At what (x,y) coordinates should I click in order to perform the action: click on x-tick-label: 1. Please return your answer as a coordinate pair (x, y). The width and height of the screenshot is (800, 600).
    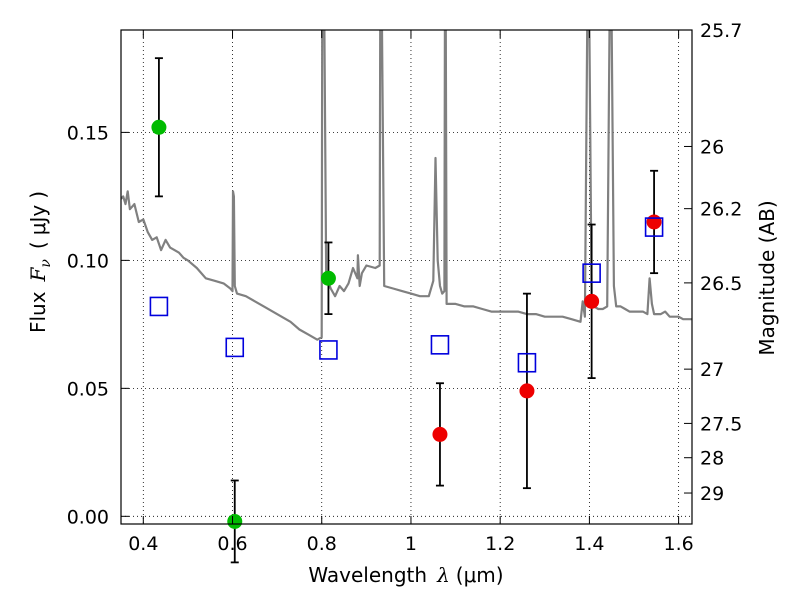
    Looking at the image, I should click on (411, 544).